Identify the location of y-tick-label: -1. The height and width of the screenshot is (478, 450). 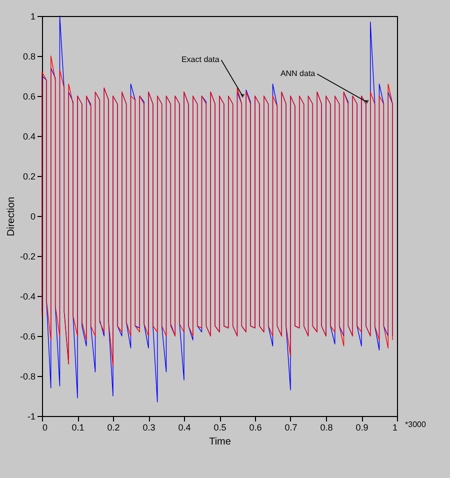
(31, 417).